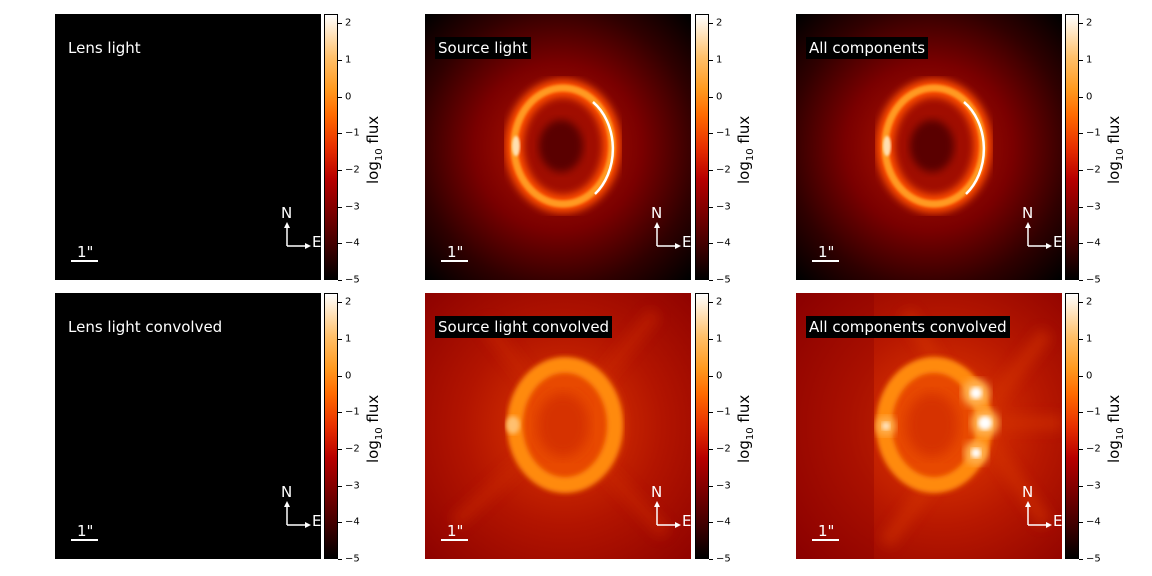 This screenshot has width=1152, height=576. What do you see at coordinates (524, 327) in the screenshot?
I see `panel-title: Source light convolved` at bounding box center [524, 327].